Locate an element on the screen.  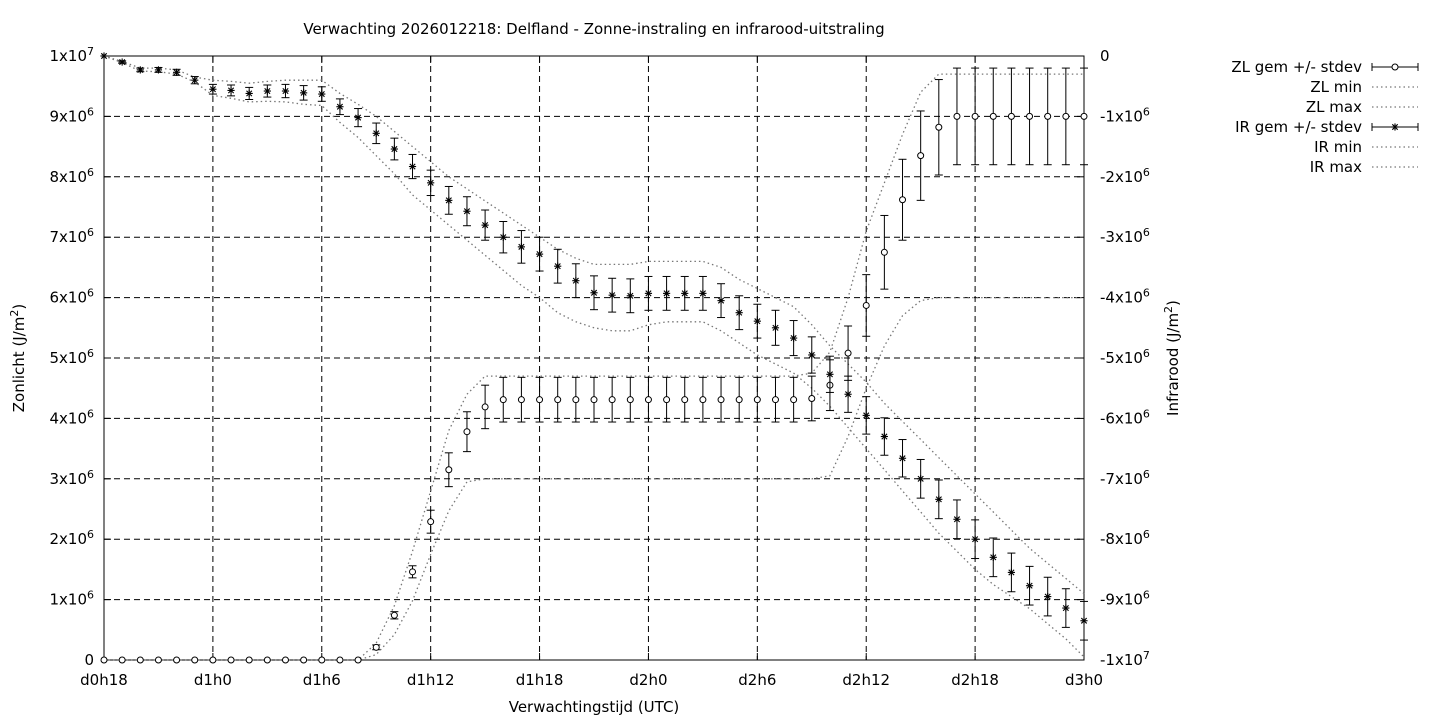
y-tick-label: 3x10⁶ is located at coordinates (71, 477).